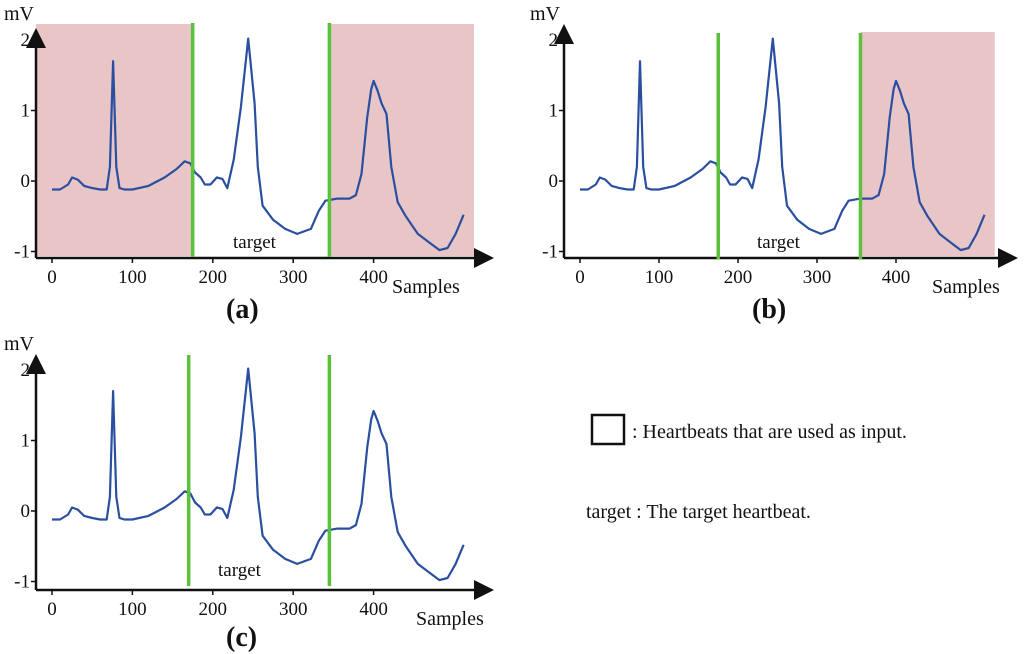  Describe the element at coordinates (241, 637) in the screenshot. I see `panel-label: (c)` at that location.